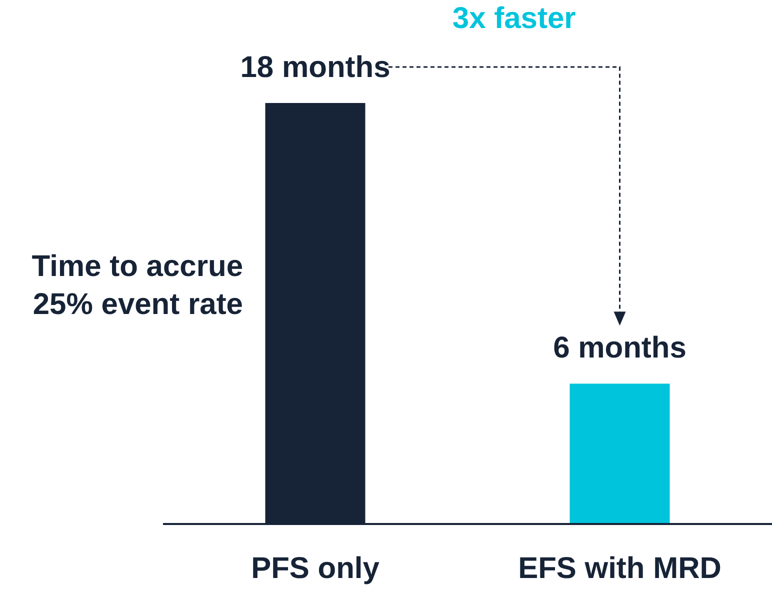 The image size is (772, 592). Describe the element at coordinates (315, 568) in the screenshot. I see `x-tick-label: PFS only` at that location.